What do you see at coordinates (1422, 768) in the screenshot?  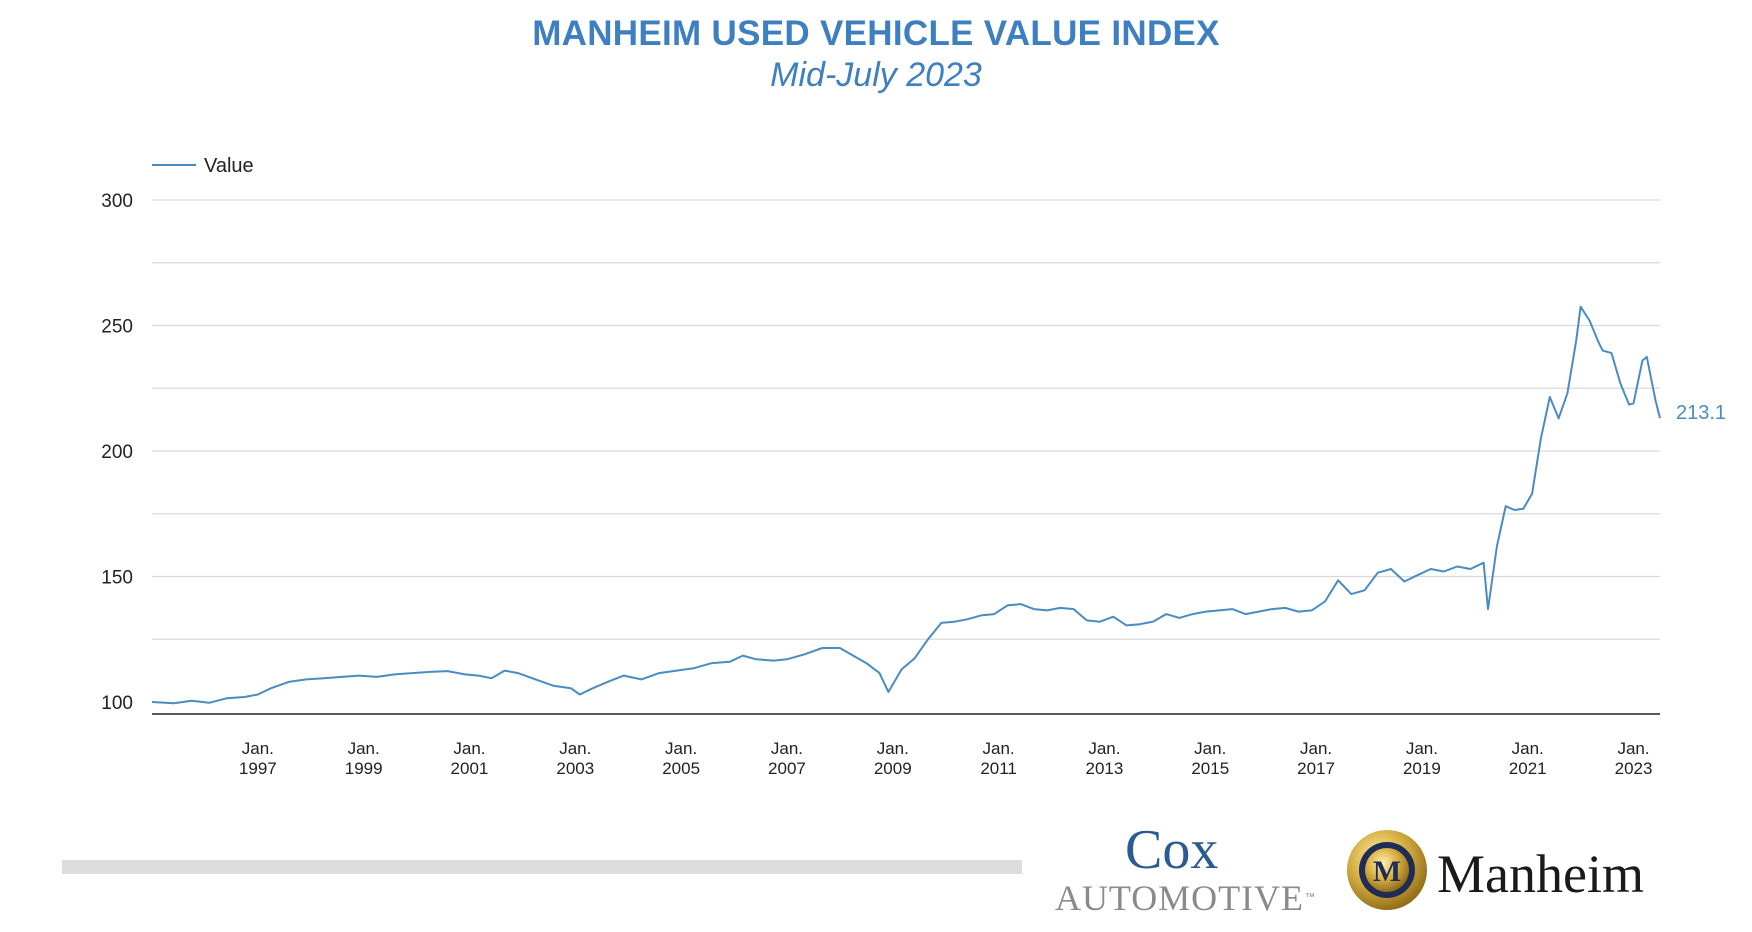 I see `x-tick-label-year: 2019` at bounding box center [1422, 768].